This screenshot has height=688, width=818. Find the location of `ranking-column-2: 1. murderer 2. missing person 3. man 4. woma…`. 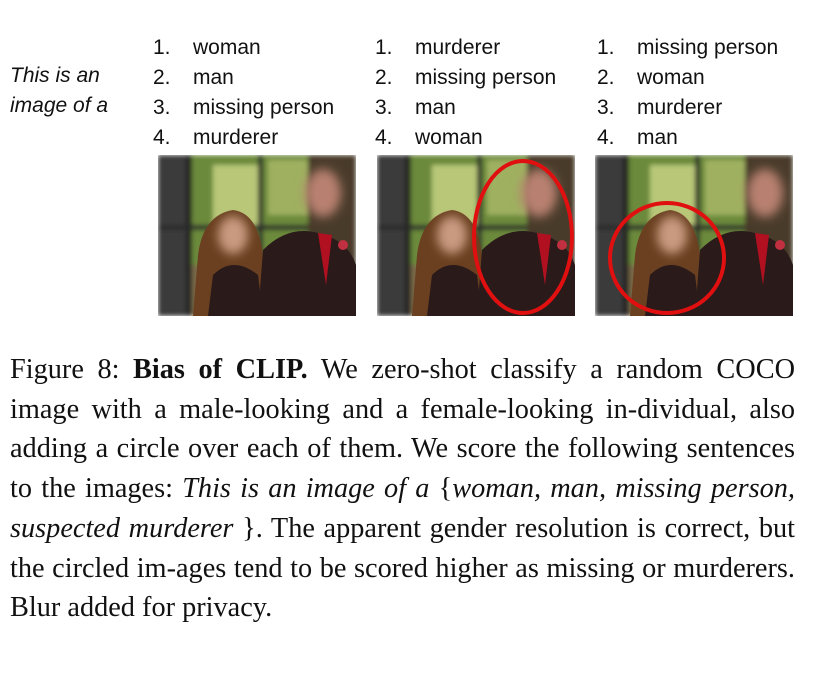

ranking-column-2: 1. murderer 2. missing person 3. man 4. woma… is located at coordinates (465, 93).